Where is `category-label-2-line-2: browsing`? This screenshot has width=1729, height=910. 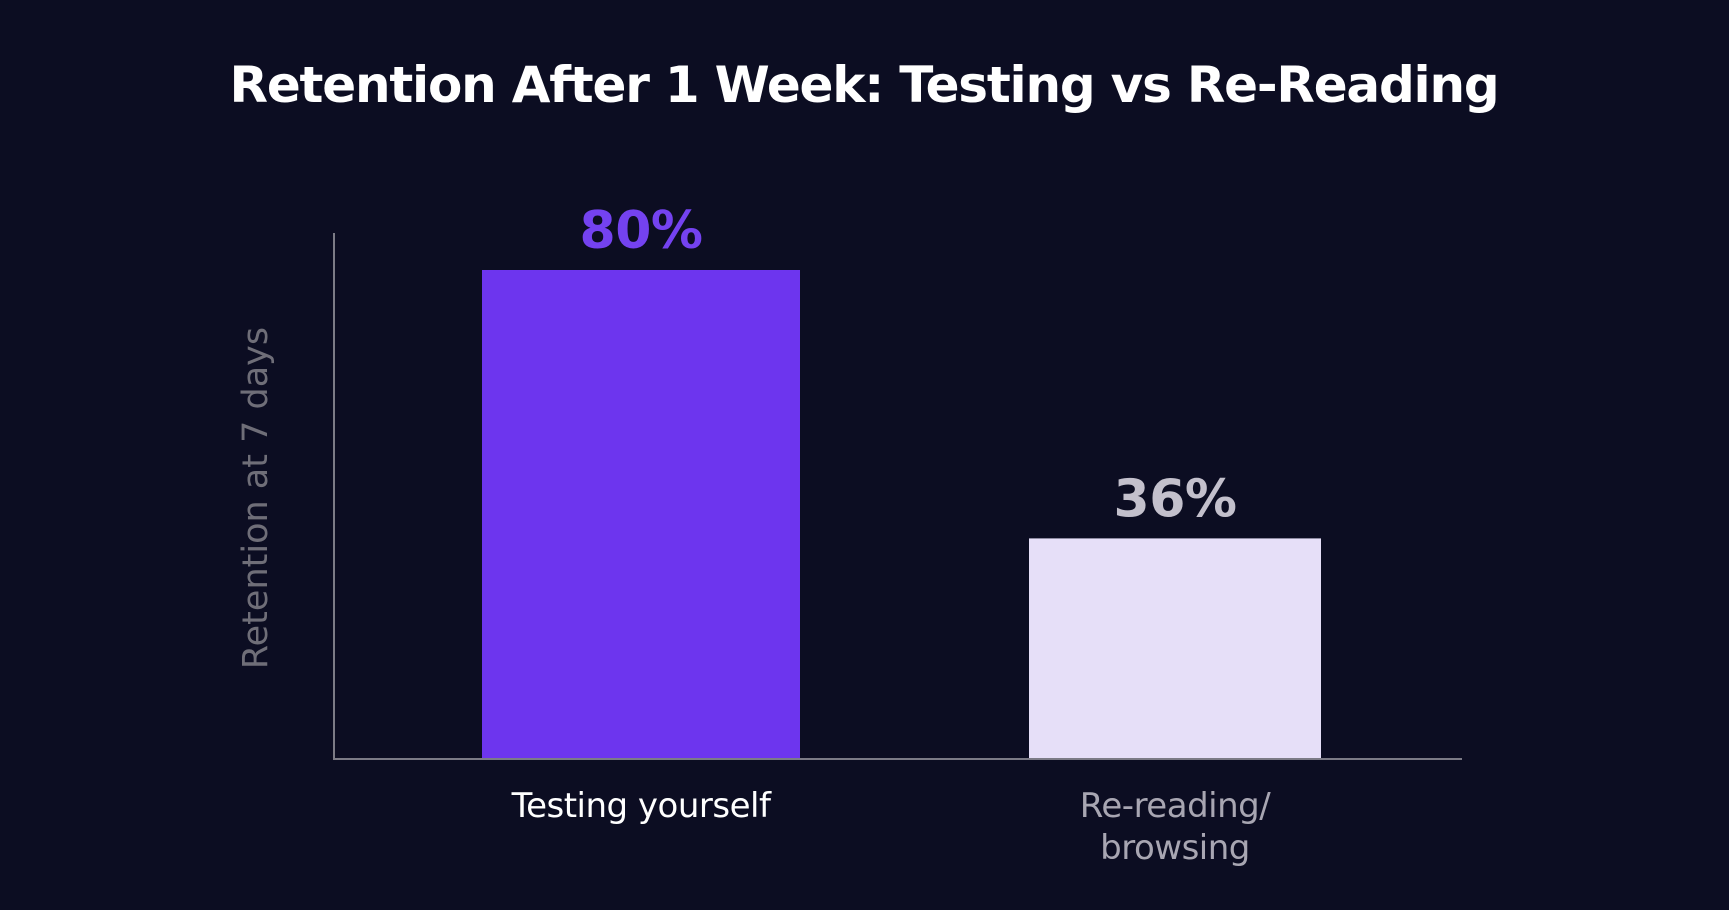 category-label-2-line-2: browsing is located at coordinates (1175, 848).